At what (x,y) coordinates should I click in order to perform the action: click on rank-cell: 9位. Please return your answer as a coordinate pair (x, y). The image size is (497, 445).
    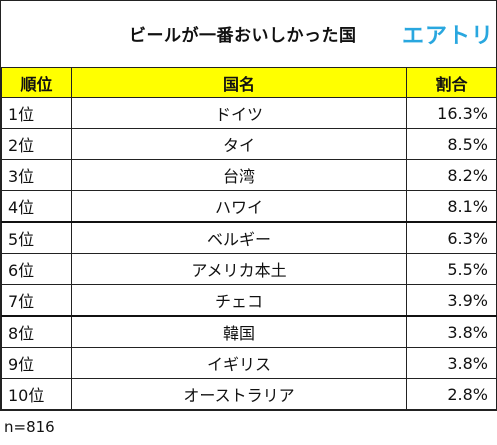
    Looking at the image, I should click on (36, 363).